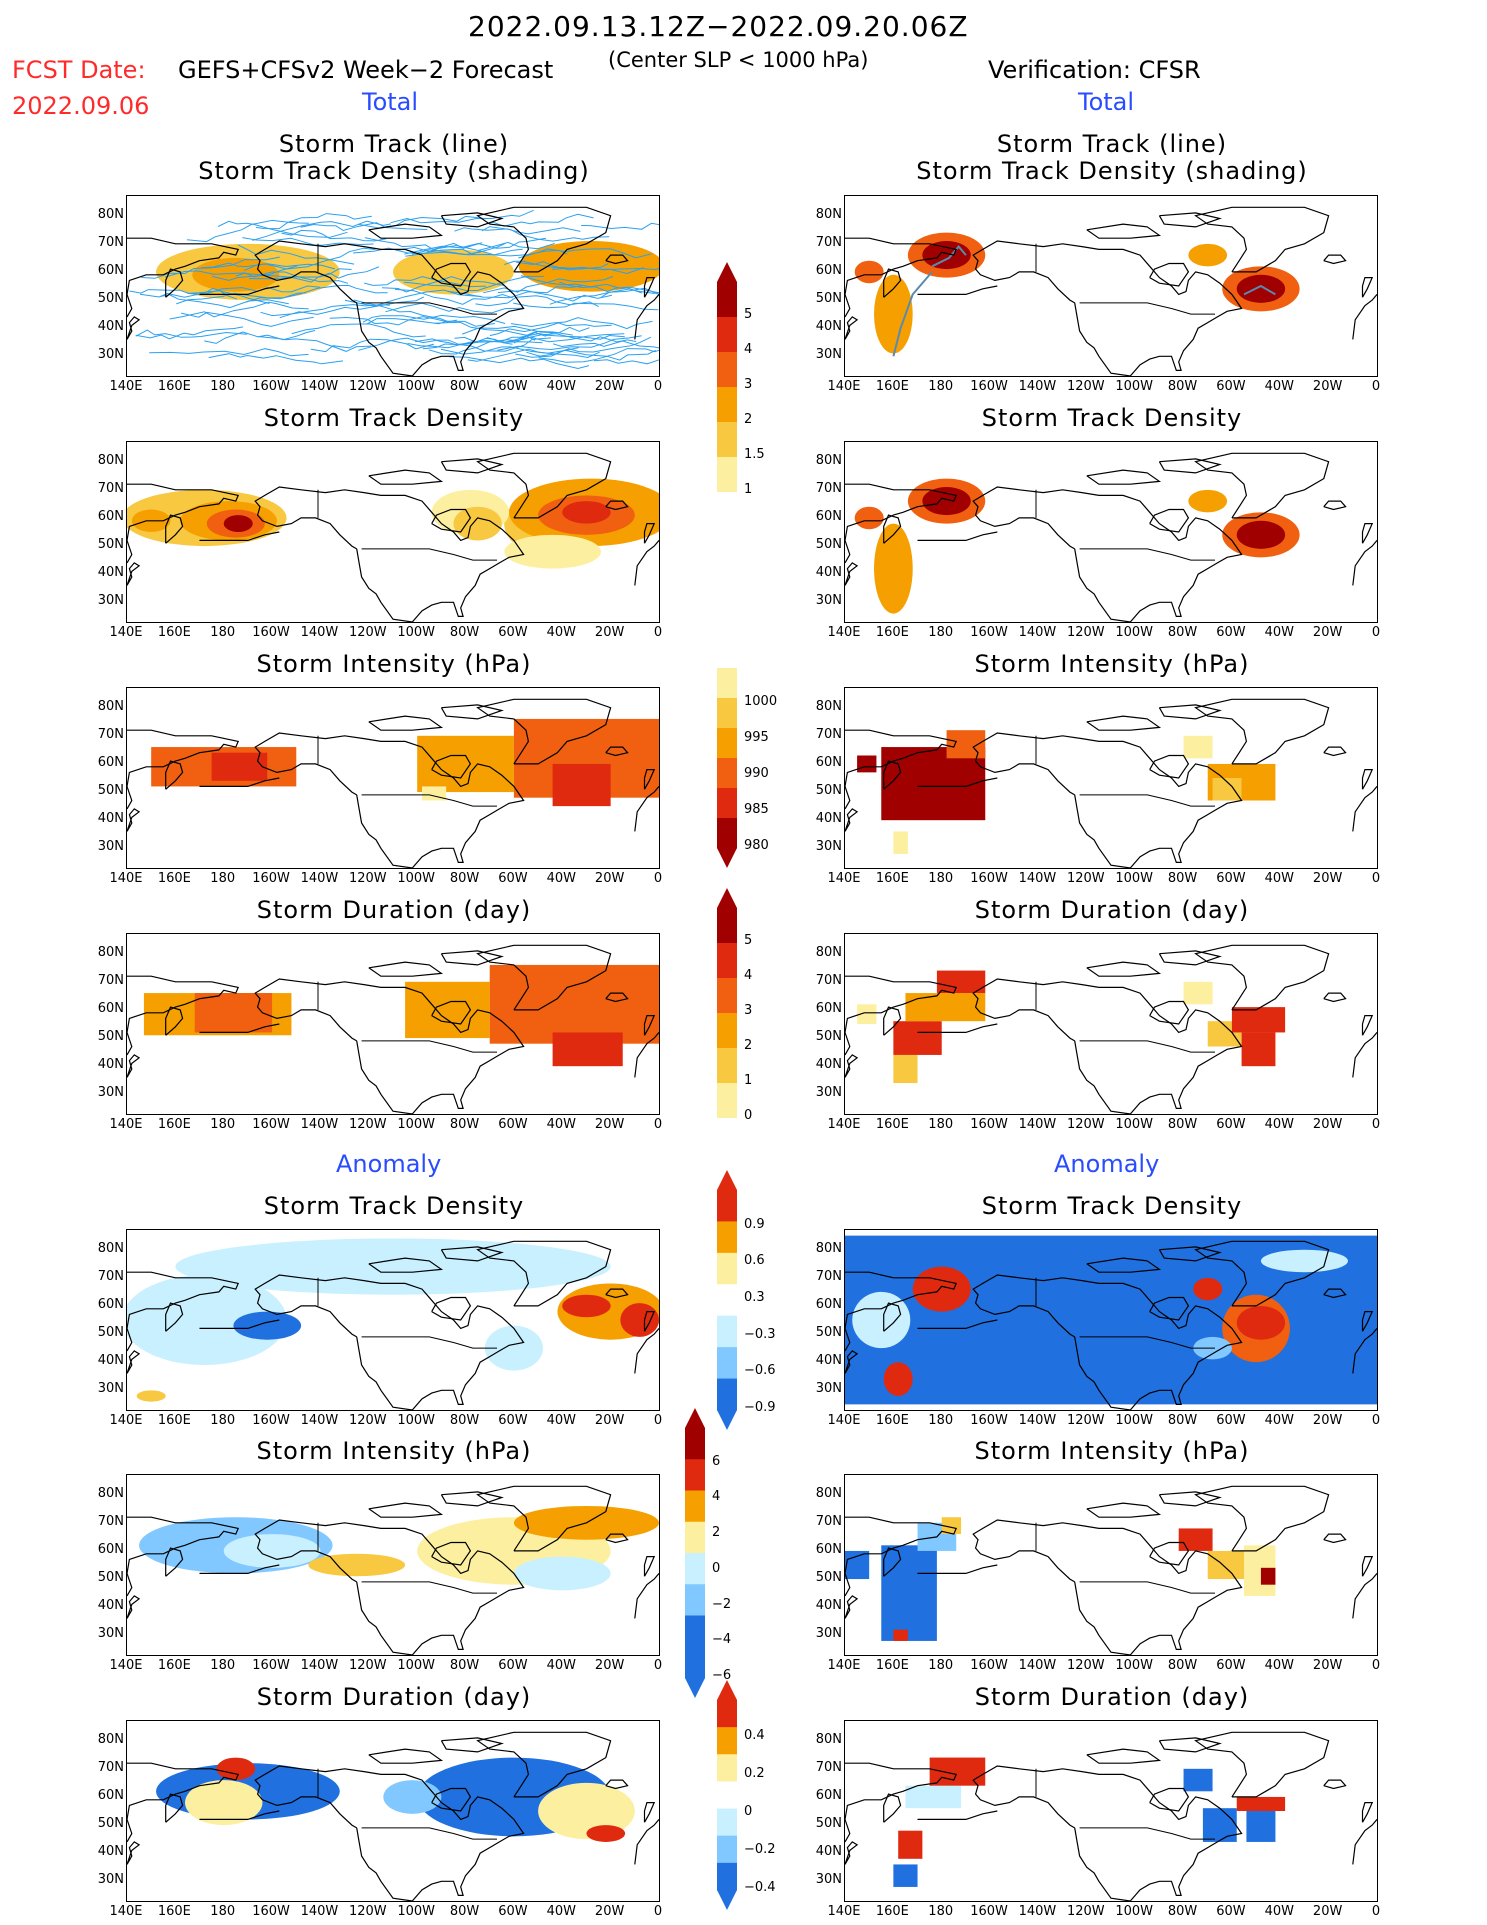 This screenshot has height=1925, width=1487. What do you see at coordinates (727, 1795) in the screenshot?
I see `colorbar-duration-anomaly` at bounding box center [727, 1795].